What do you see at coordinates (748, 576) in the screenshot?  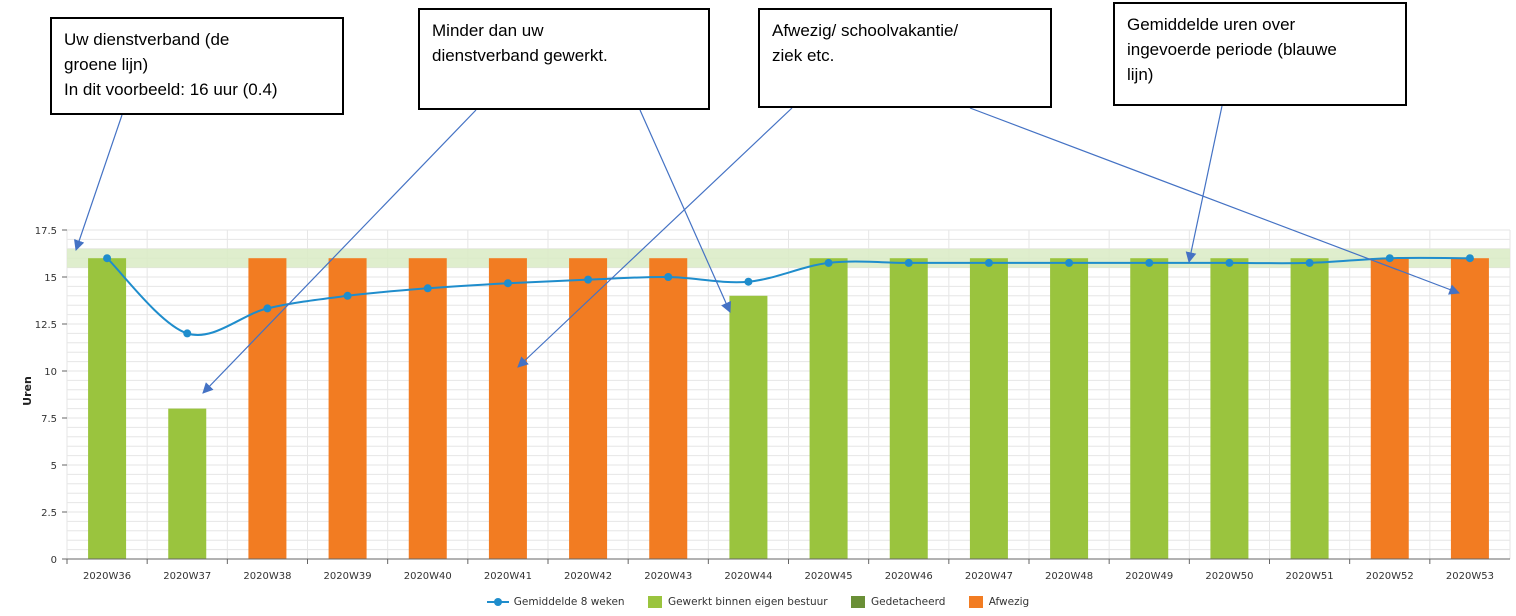 I see `x-tick-label: 2020W44` at bounding box center [748, 576].